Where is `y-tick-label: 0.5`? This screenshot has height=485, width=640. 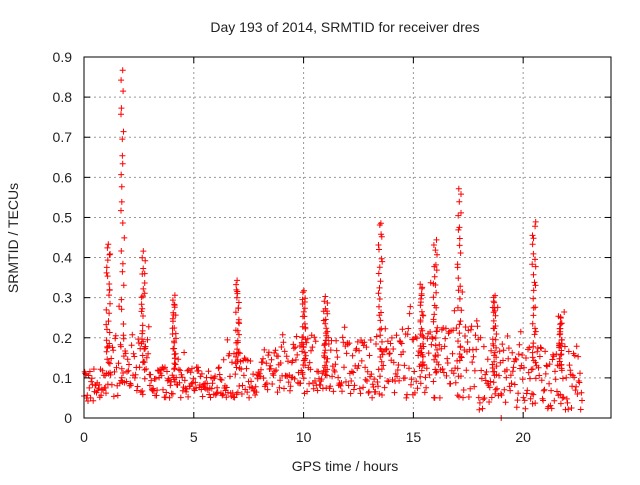 y-tick-label: 0.5 is located at coordinates (63, 217).